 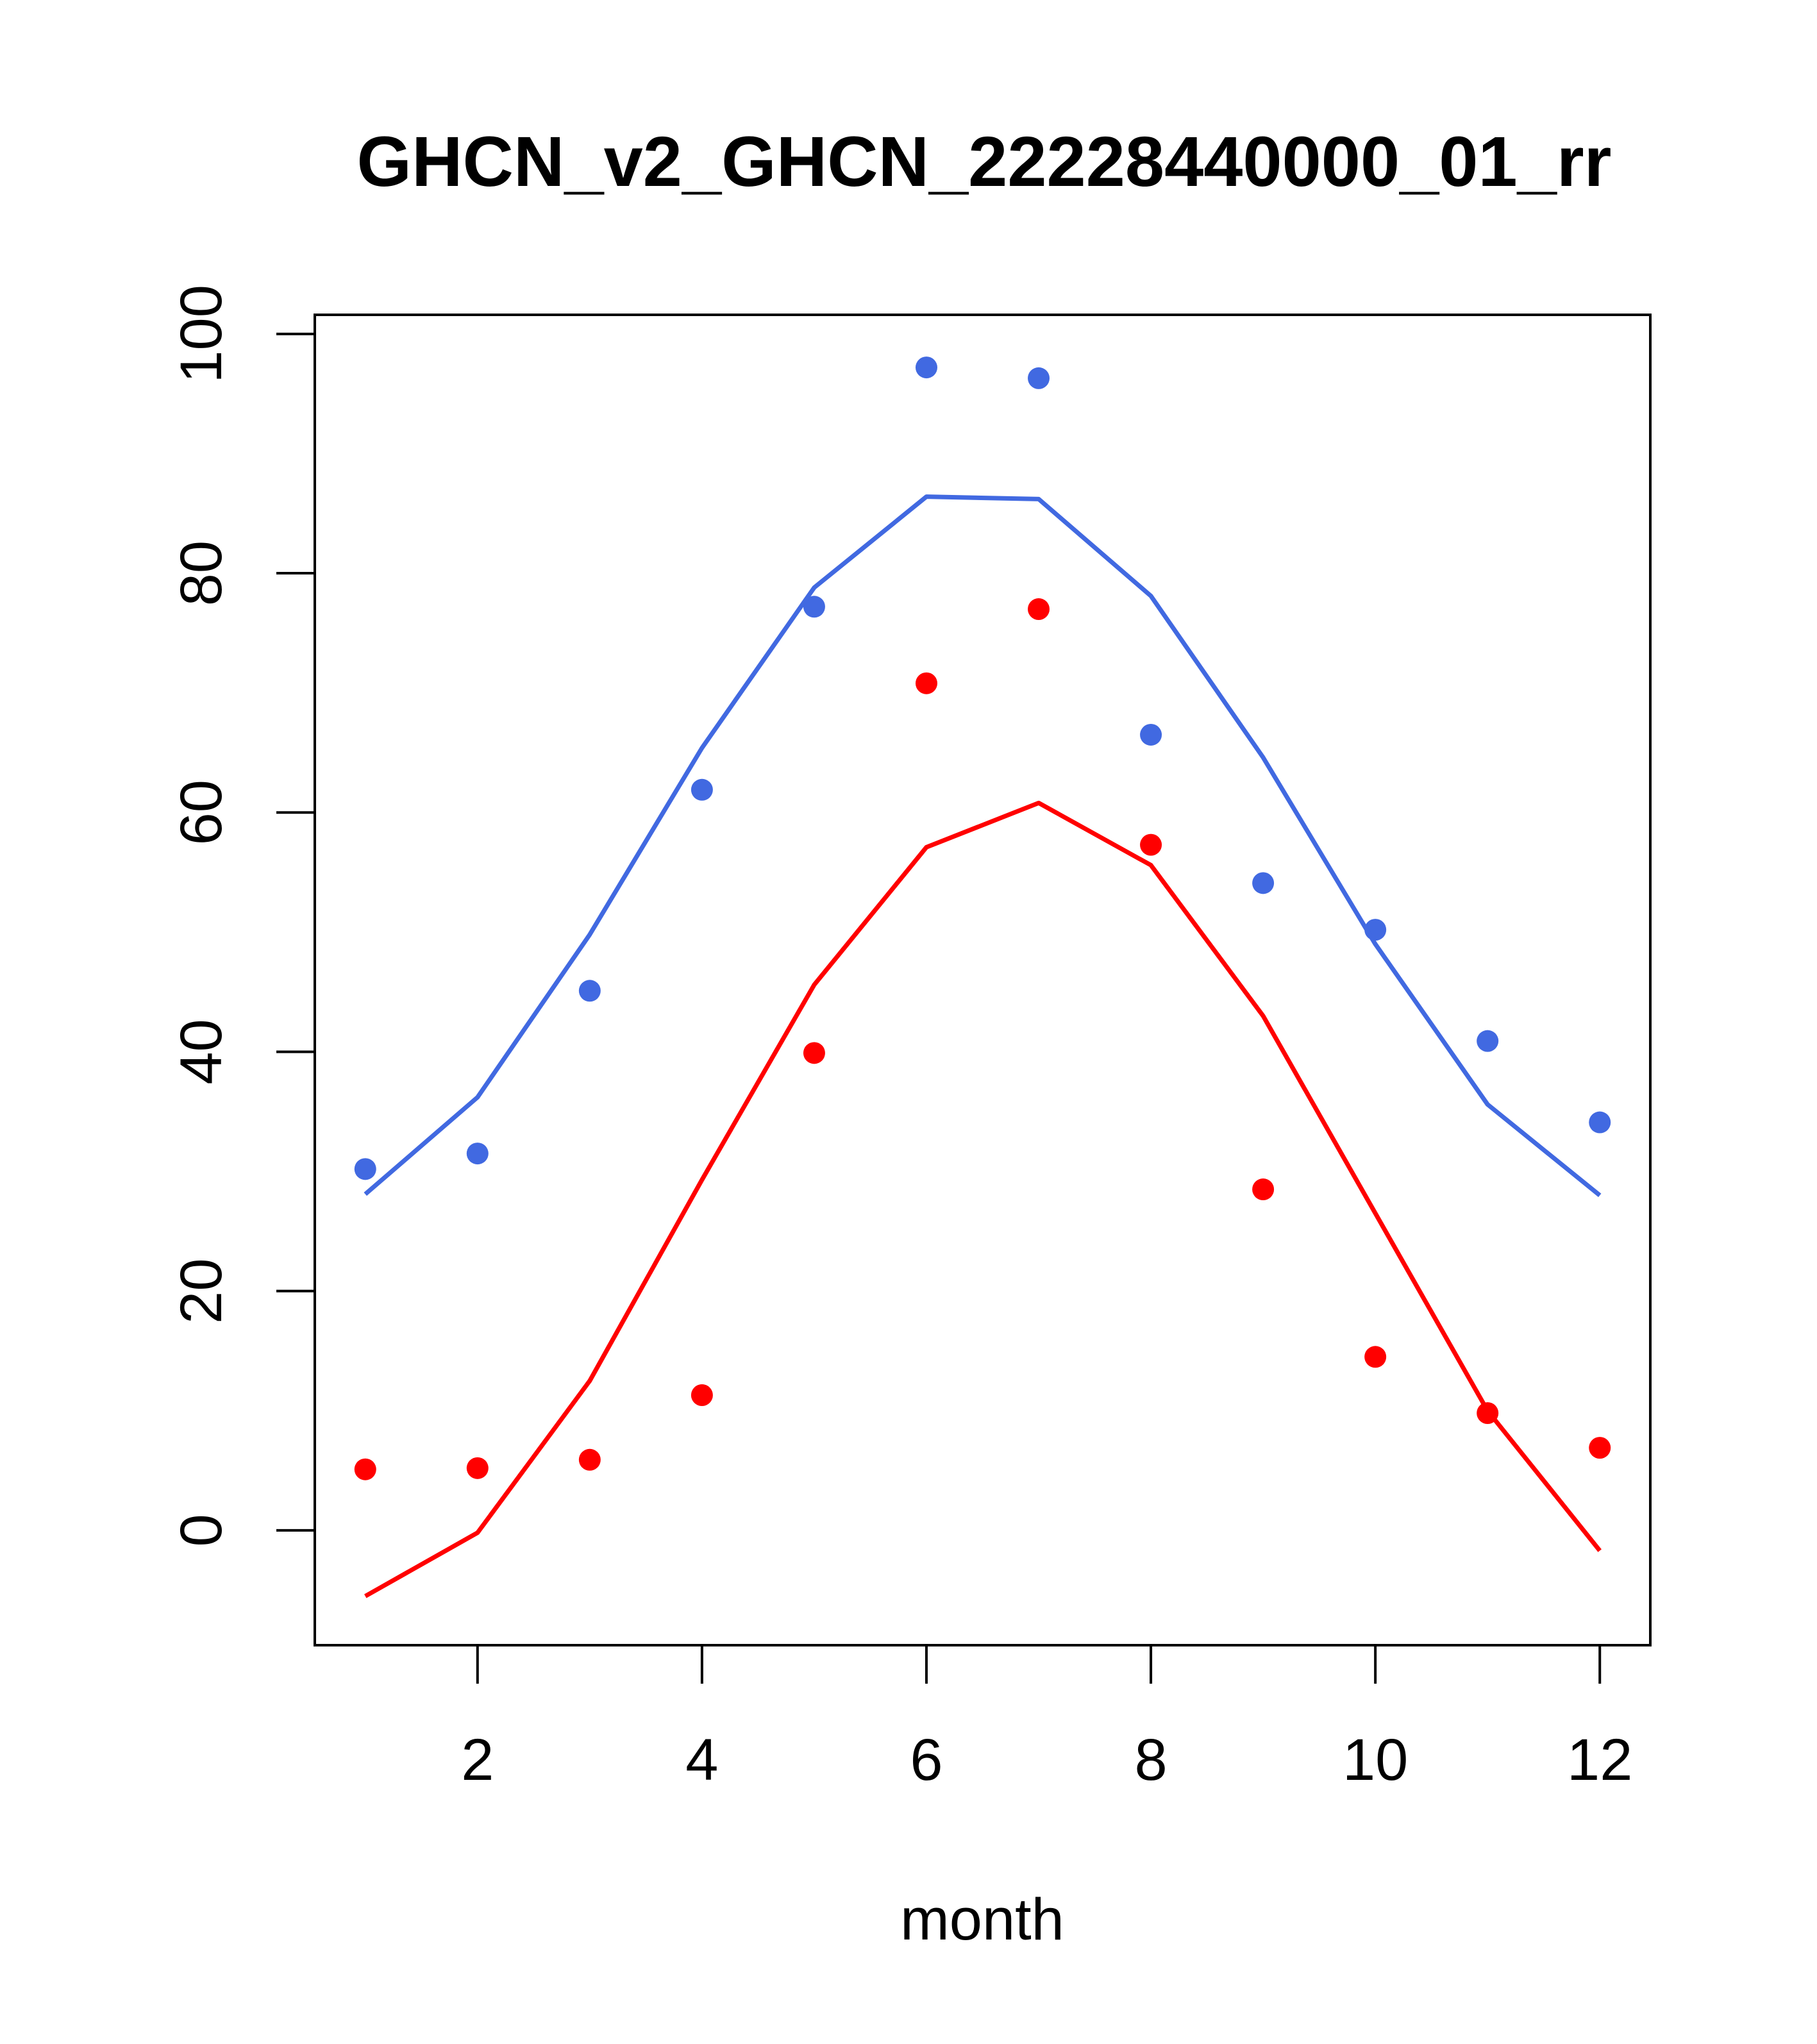 What do you see at coordinates (1046, 1719) in the screenshot?
I see `x-axis: 2 4 6 8 10 12` at bounding box center [1046, 1719].